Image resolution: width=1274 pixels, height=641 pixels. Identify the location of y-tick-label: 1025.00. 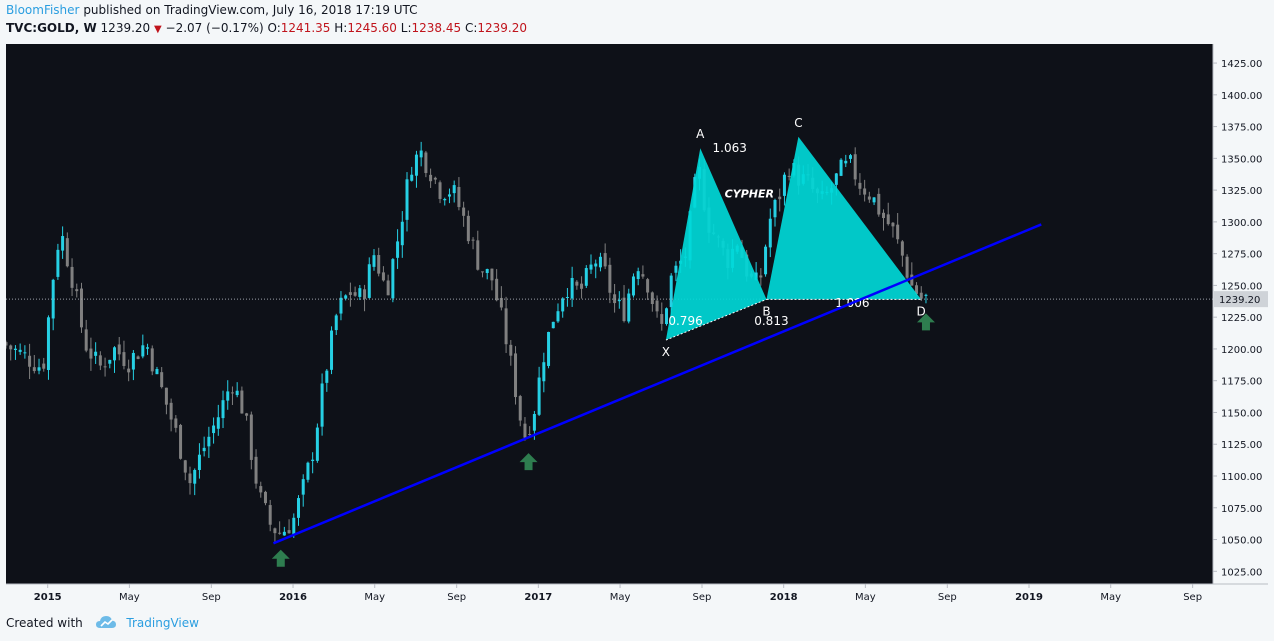
(1241, 572).